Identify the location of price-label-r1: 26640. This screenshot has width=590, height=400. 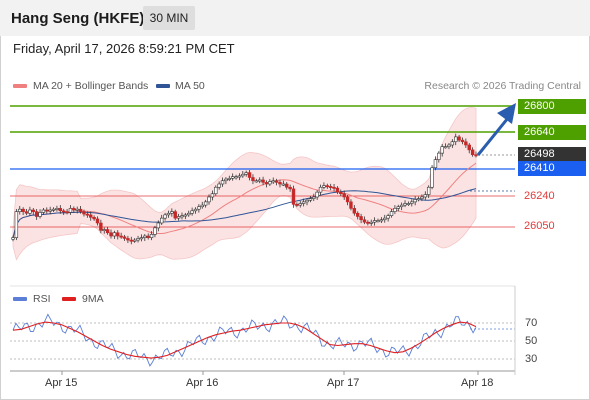
(552, 132).